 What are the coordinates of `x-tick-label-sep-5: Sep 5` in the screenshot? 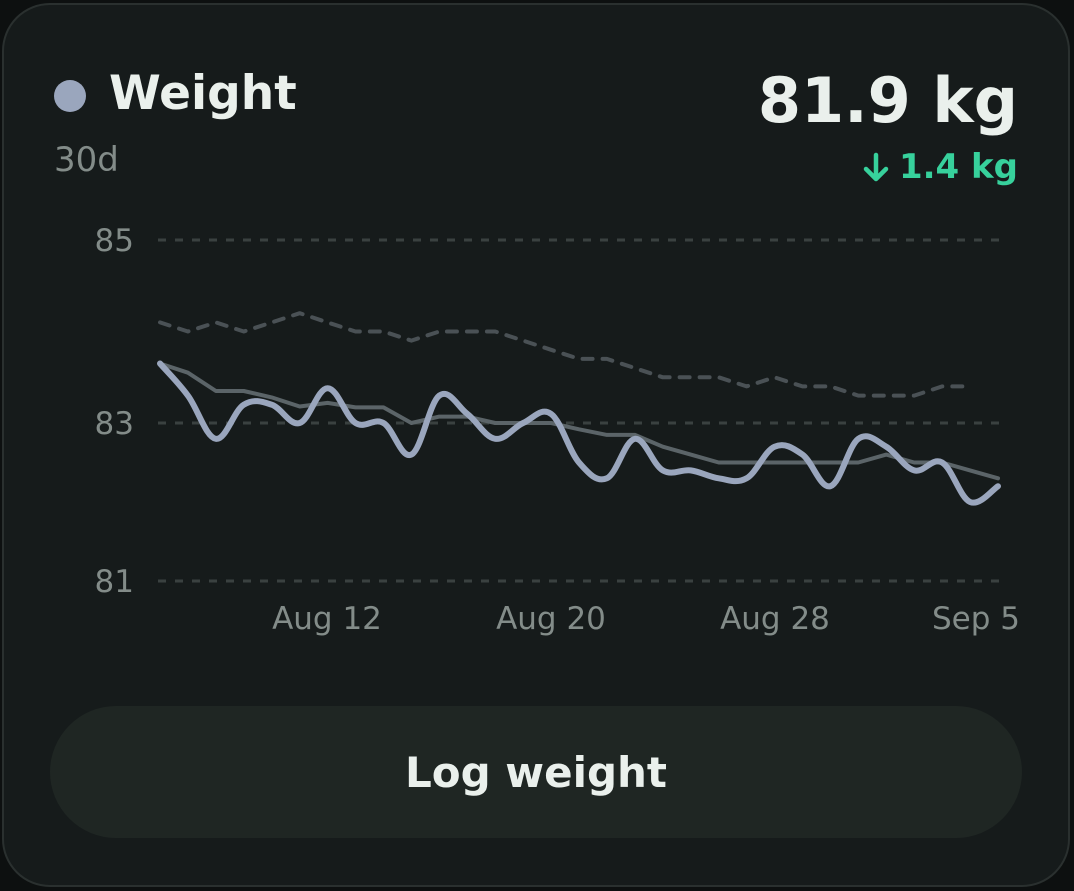 It's located at (976, 619).